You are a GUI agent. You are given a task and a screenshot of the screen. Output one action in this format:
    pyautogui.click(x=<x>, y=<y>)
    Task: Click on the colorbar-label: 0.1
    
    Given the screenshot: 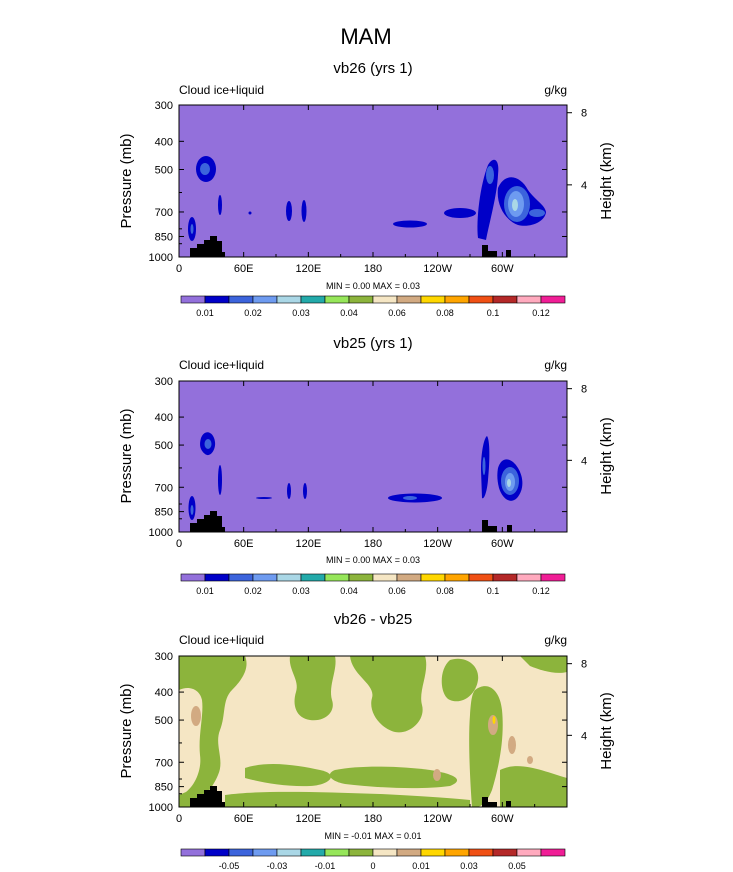 What is the action you would take?
    pyautogui.click(x=493, y=591)
    